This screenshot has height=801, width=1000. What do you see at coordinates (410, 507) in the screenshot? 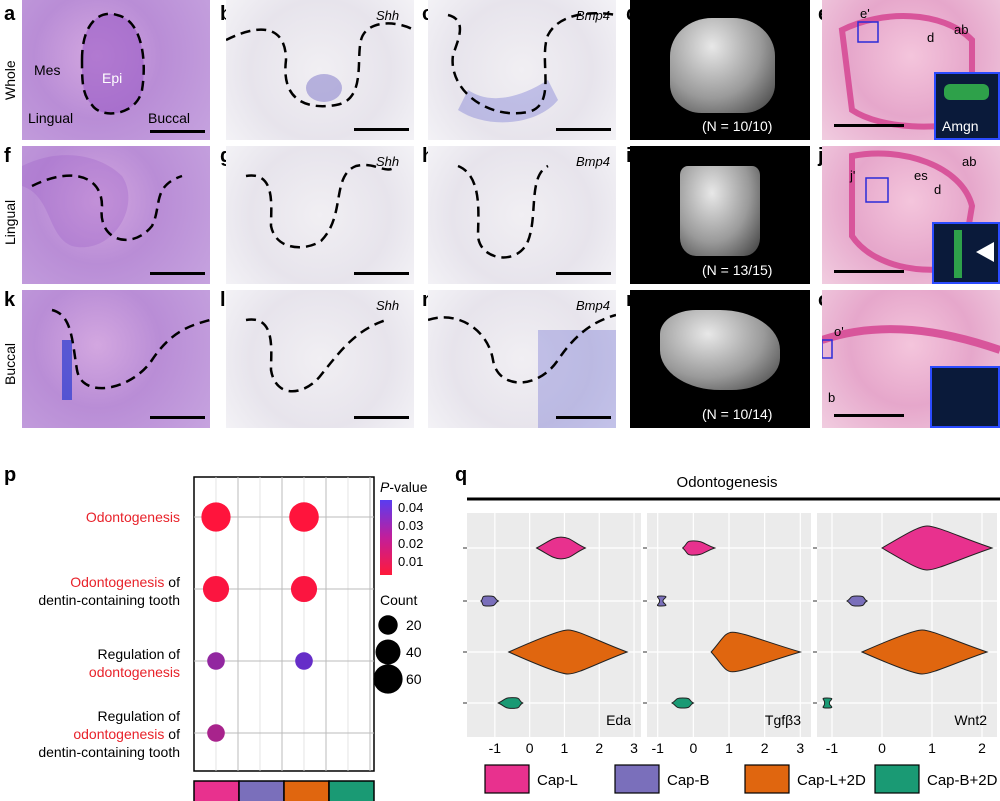
I see `colorbar-tick: 0.04` at bounding box center [410, 507].